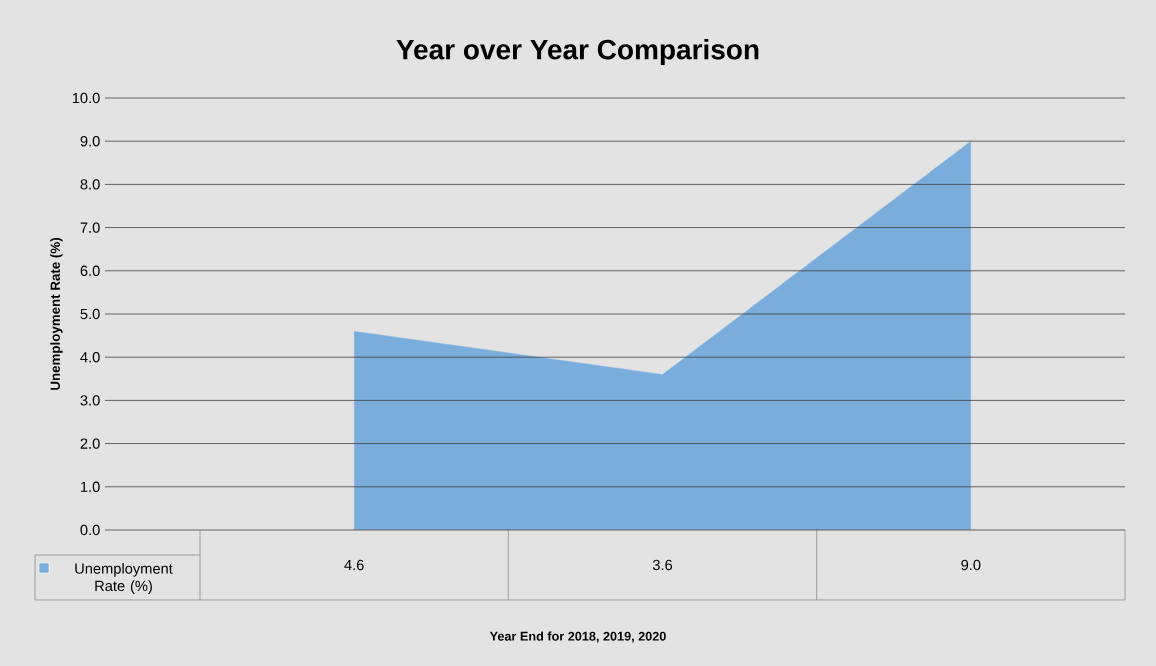 Image resolution: width=1156 pixels, height=666 pixels. I want to click on text: Year End for 2018, 2019, 2020, so click(577, 637).